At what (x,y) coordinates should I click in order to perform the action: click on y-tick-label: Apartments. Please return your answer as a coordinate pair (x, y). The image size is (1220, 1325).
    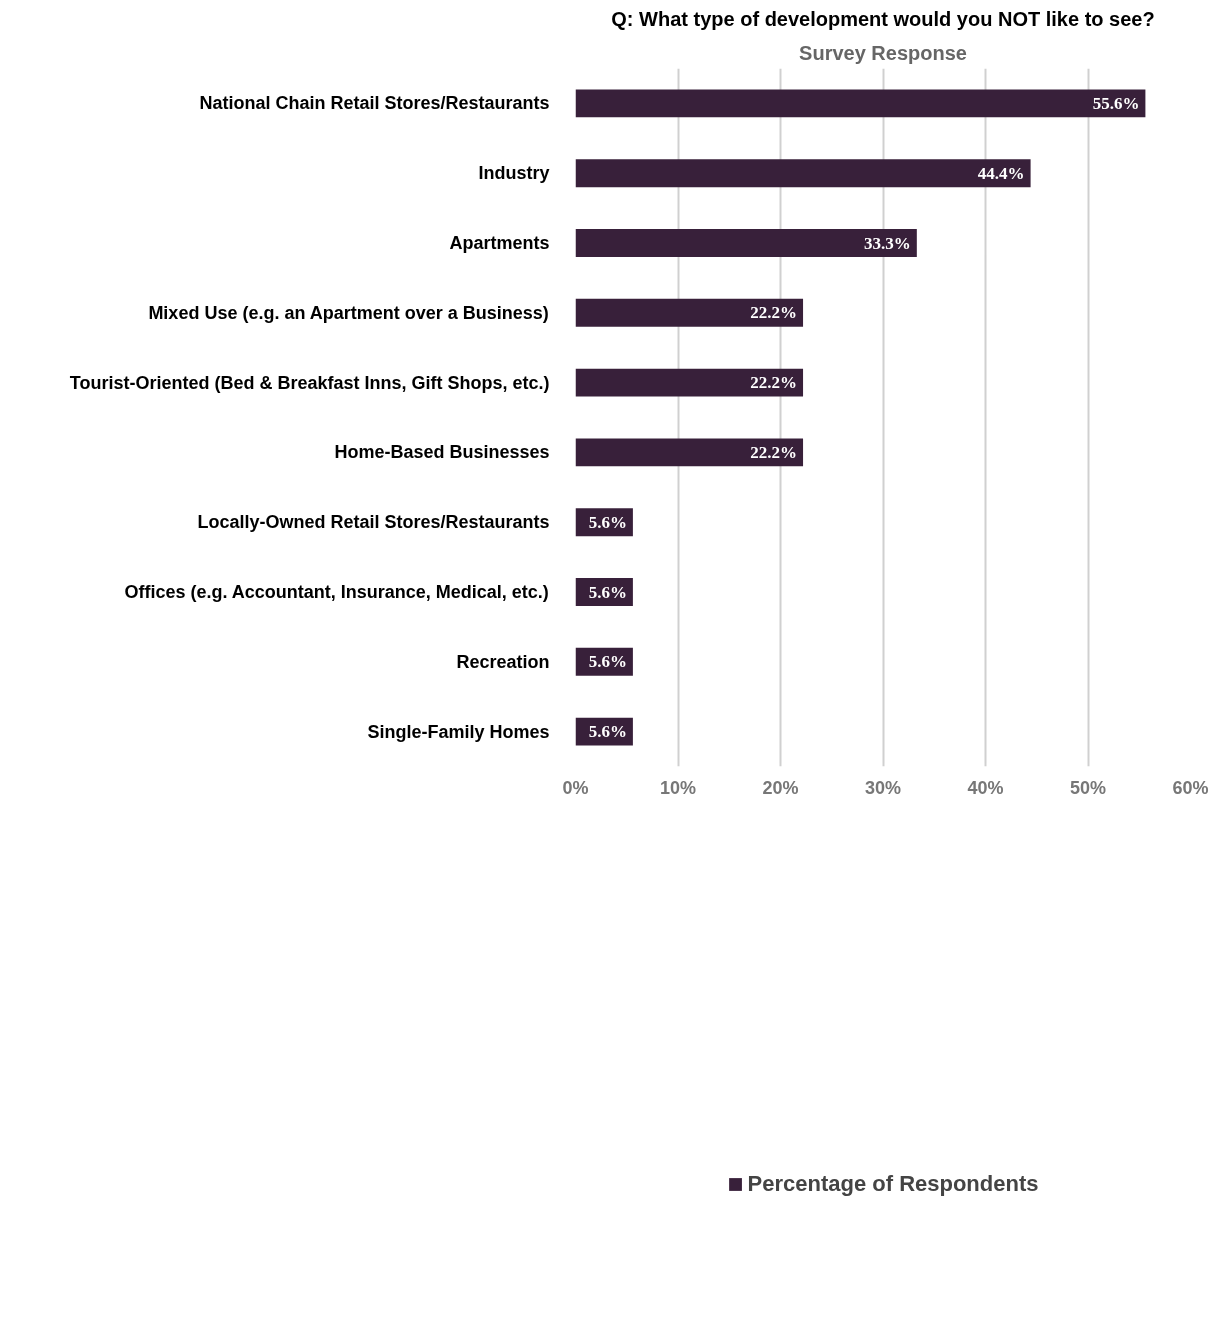
    Looking at the image, I should click on (499, 243).